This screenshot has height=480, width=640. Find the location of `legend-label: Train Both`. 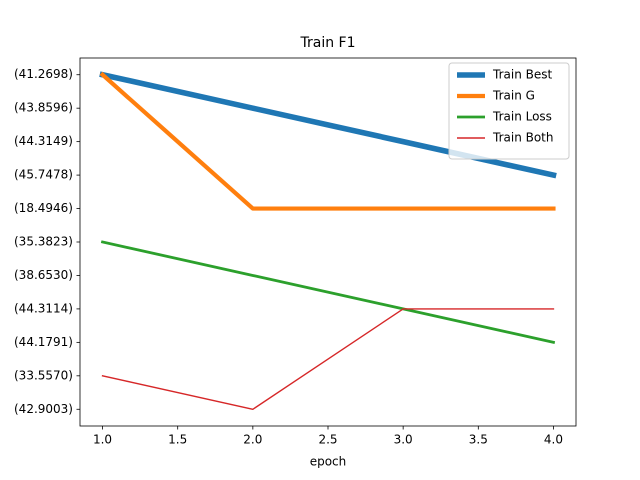

legend-label: Train Both is located at coordinates (523, 138).